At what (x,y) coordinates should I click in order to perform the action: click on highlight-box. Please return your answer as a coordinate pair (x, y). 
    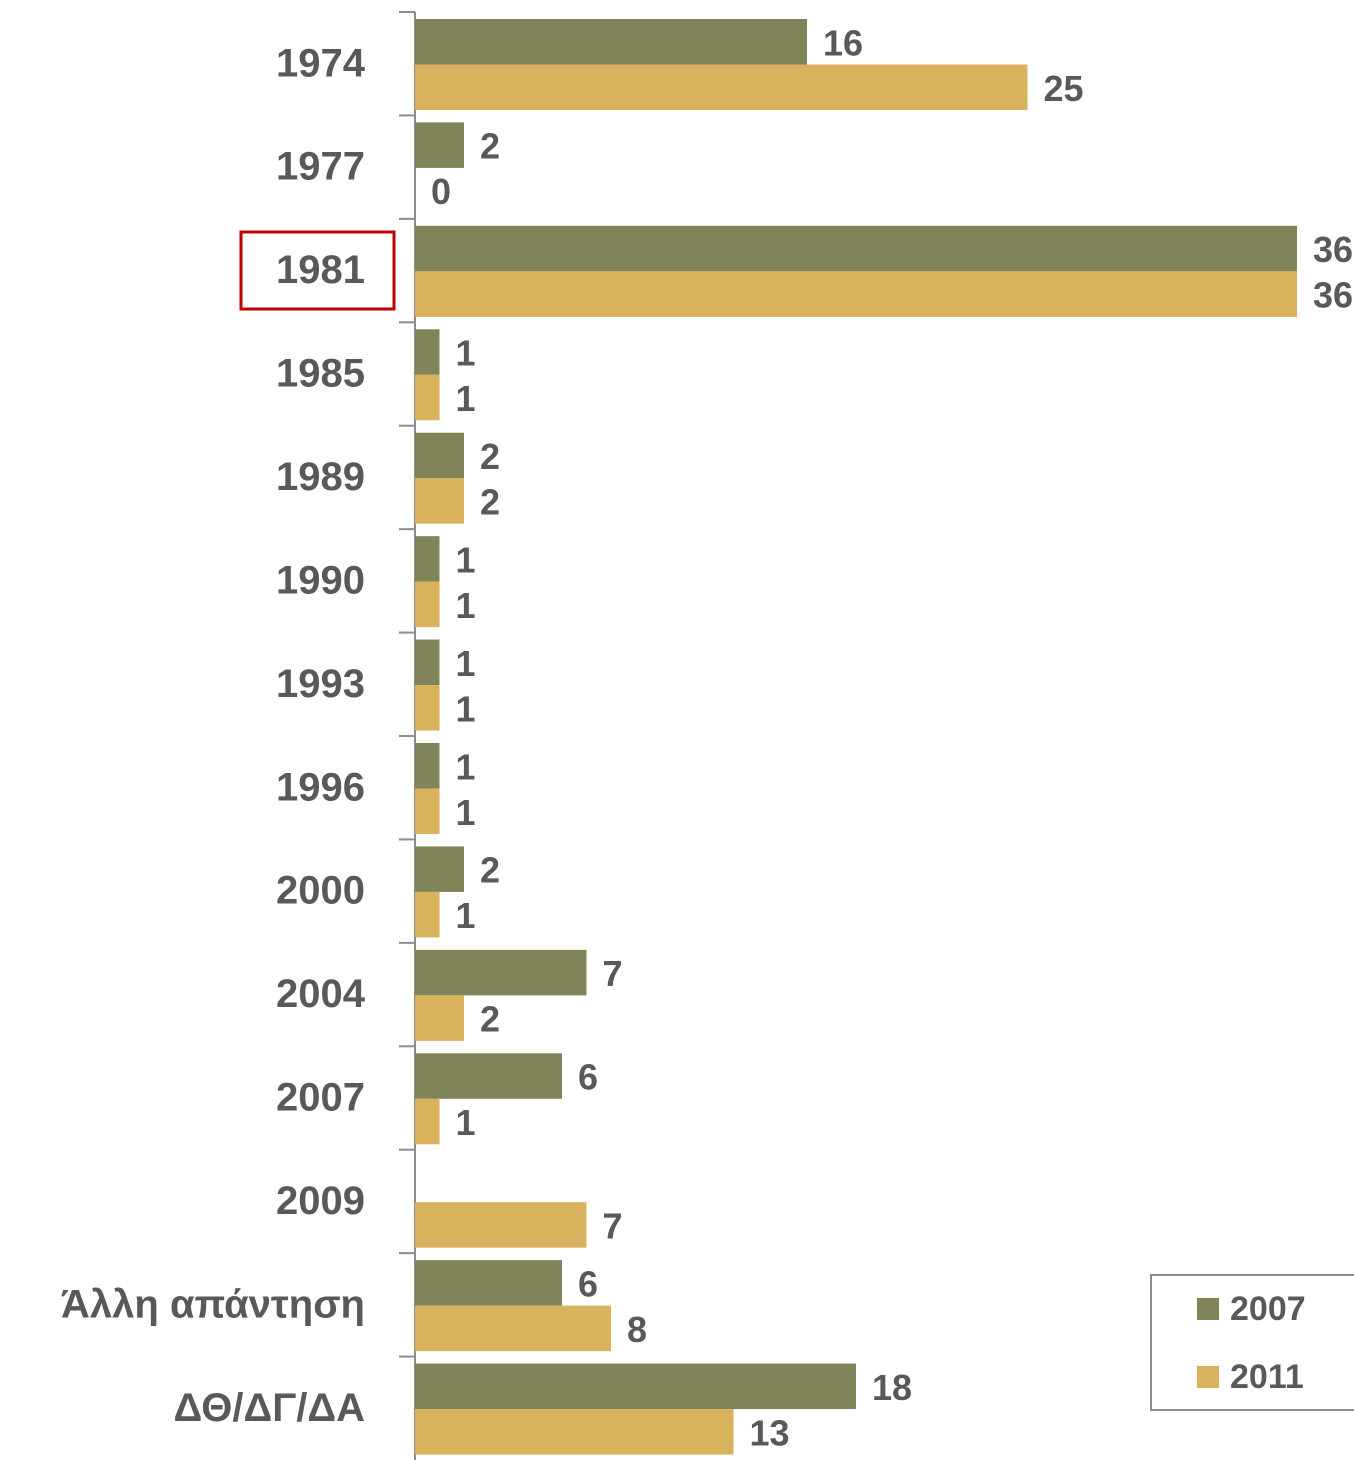
    Looking at the image, I should click on (317, 270).